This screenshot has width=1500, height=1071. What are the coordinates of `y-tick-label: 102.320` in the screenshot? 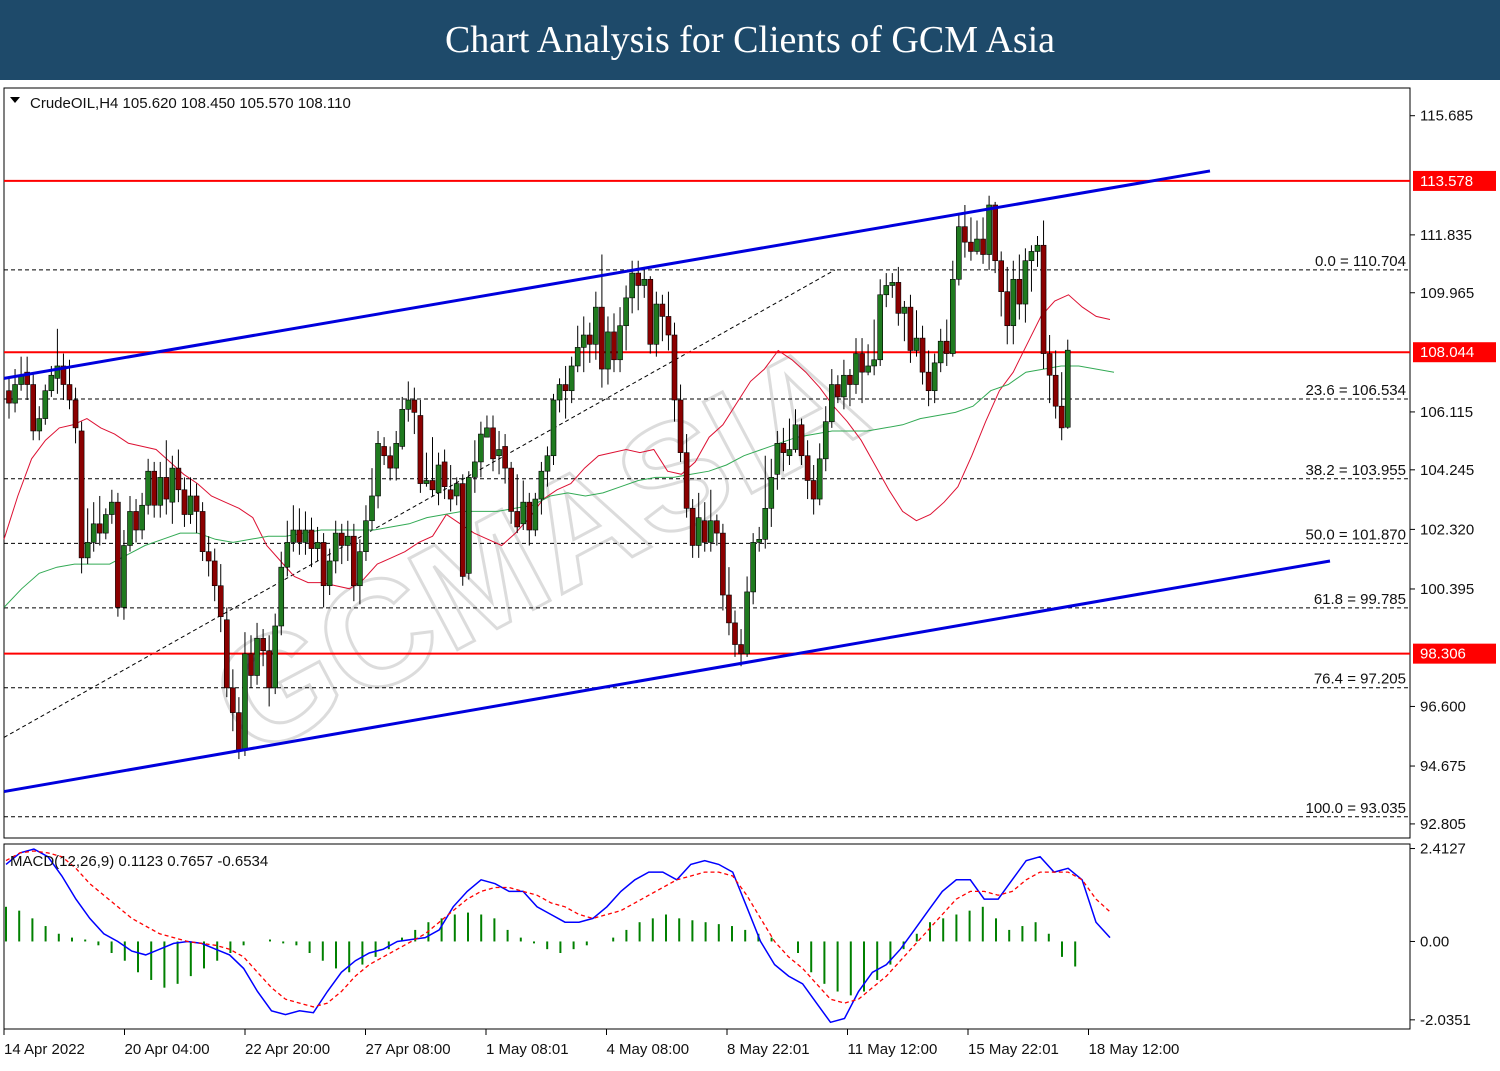 It's located at (1447, 529).